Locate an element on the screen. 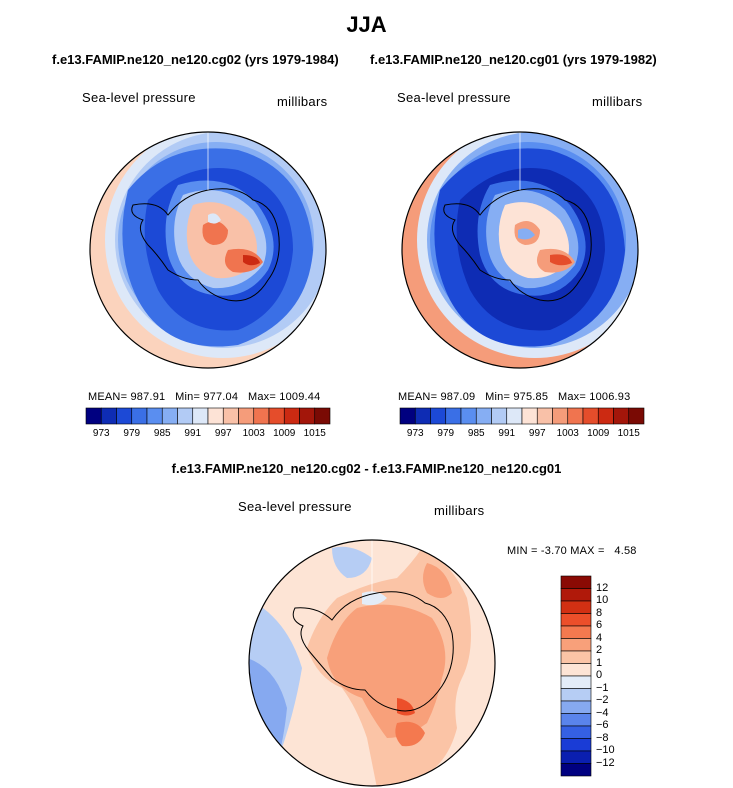 The height and width of the screenshot is (788, 733). panel-1-max-label: Max= is located at coordinates (261, 397).